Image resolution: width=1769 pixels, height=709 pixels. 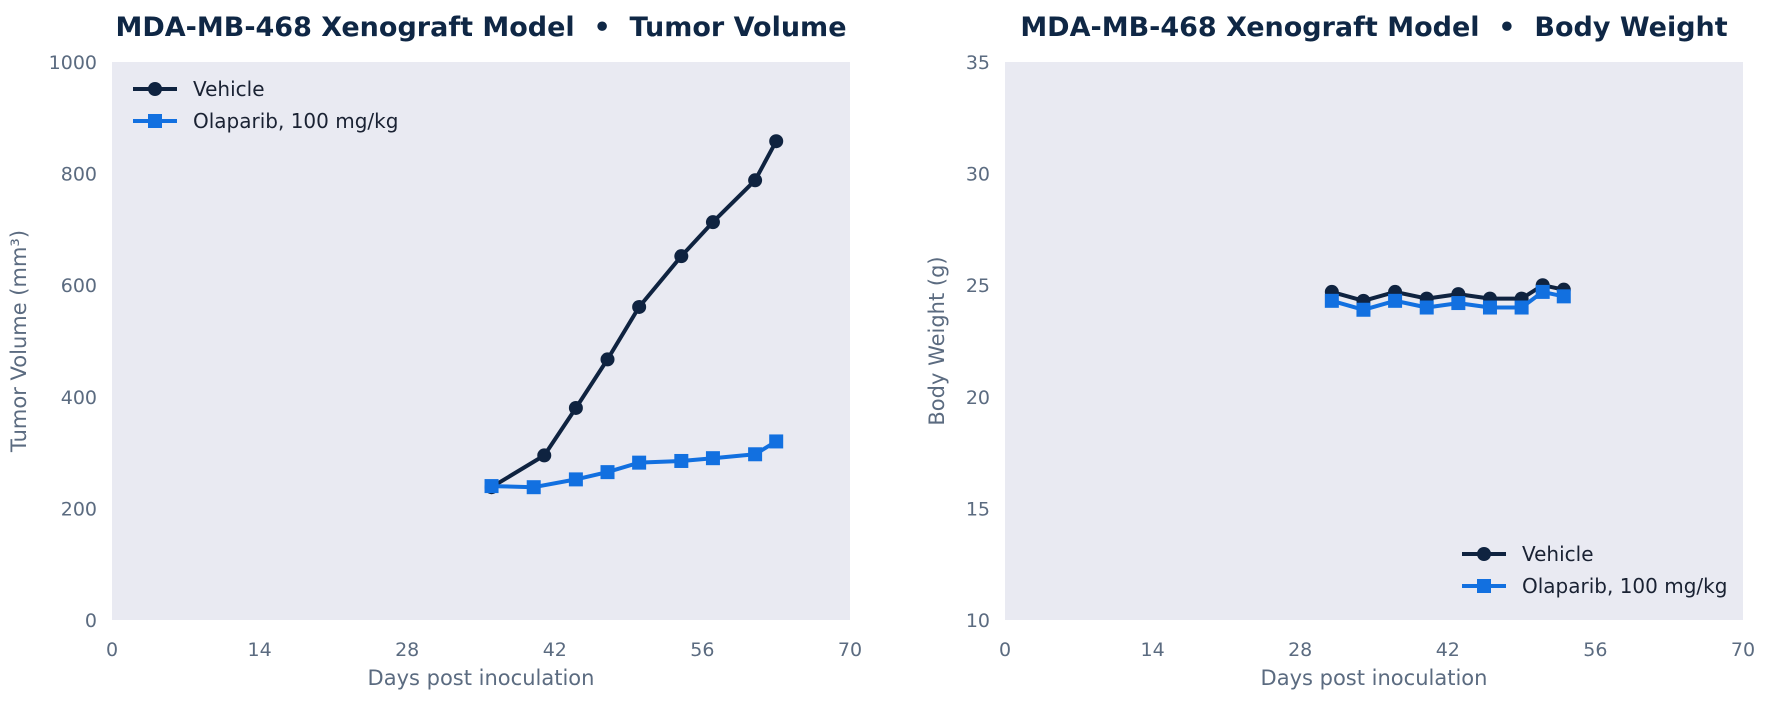 I want to click on y-tick-label: 30, so click(x=978, y=175).